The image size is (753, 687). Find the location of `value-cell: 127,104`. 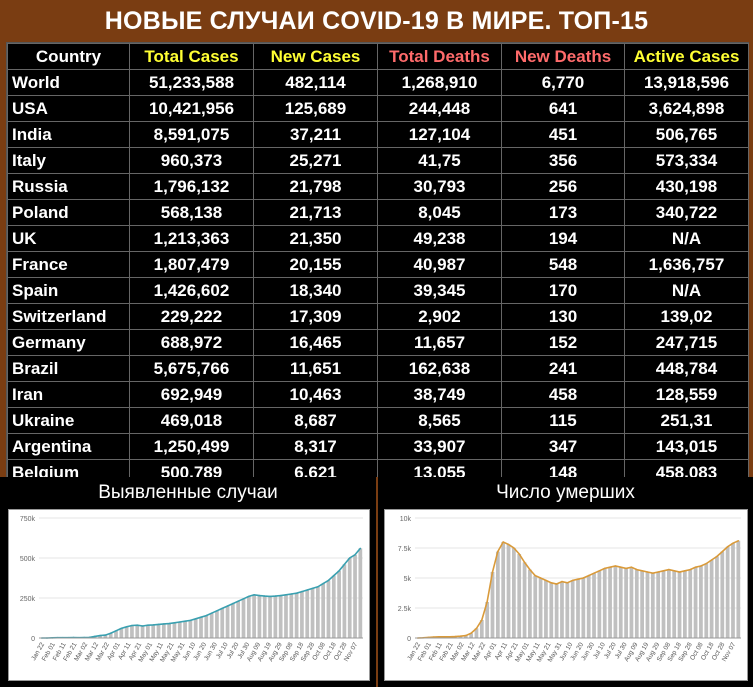

value-cell: 127,104 is located at coordinates (439, 134).